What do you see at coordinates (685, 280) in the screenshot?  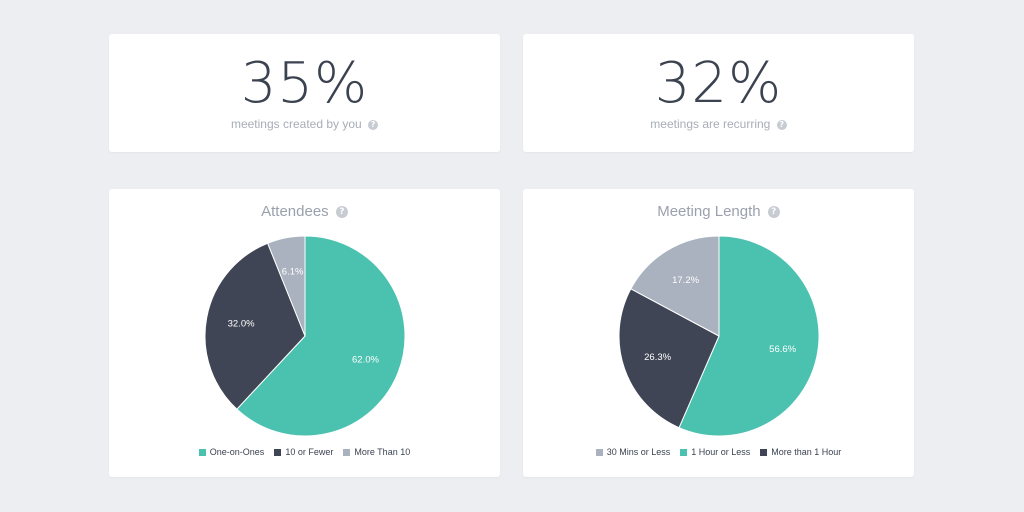 I see `pie-slice-label: 17.2%` at bounding box center [685, 280].